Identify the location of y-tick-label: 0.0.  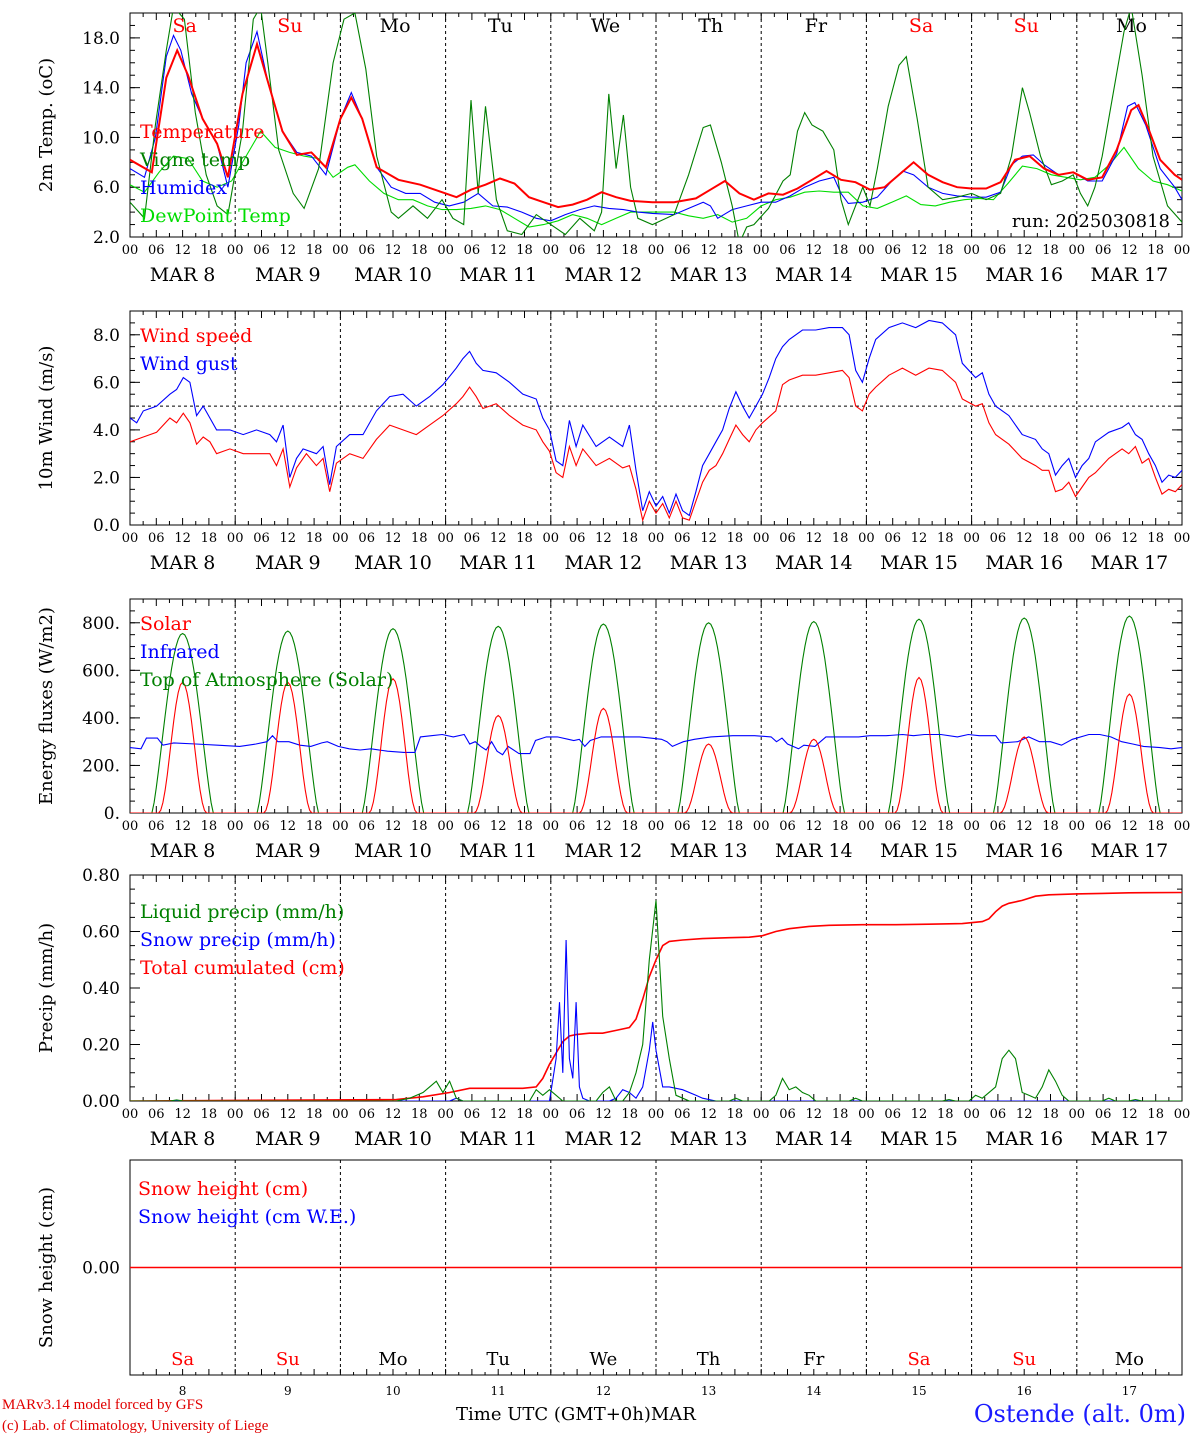
(106, 526).